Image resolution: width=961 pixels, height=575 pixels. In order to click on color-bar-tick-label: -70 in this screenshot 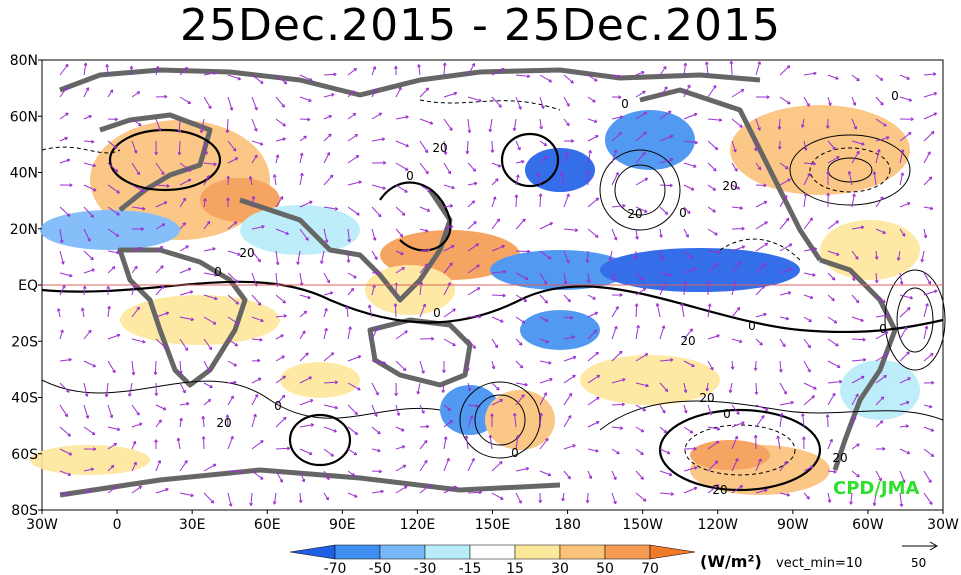, I will do `click(335, 568)`.